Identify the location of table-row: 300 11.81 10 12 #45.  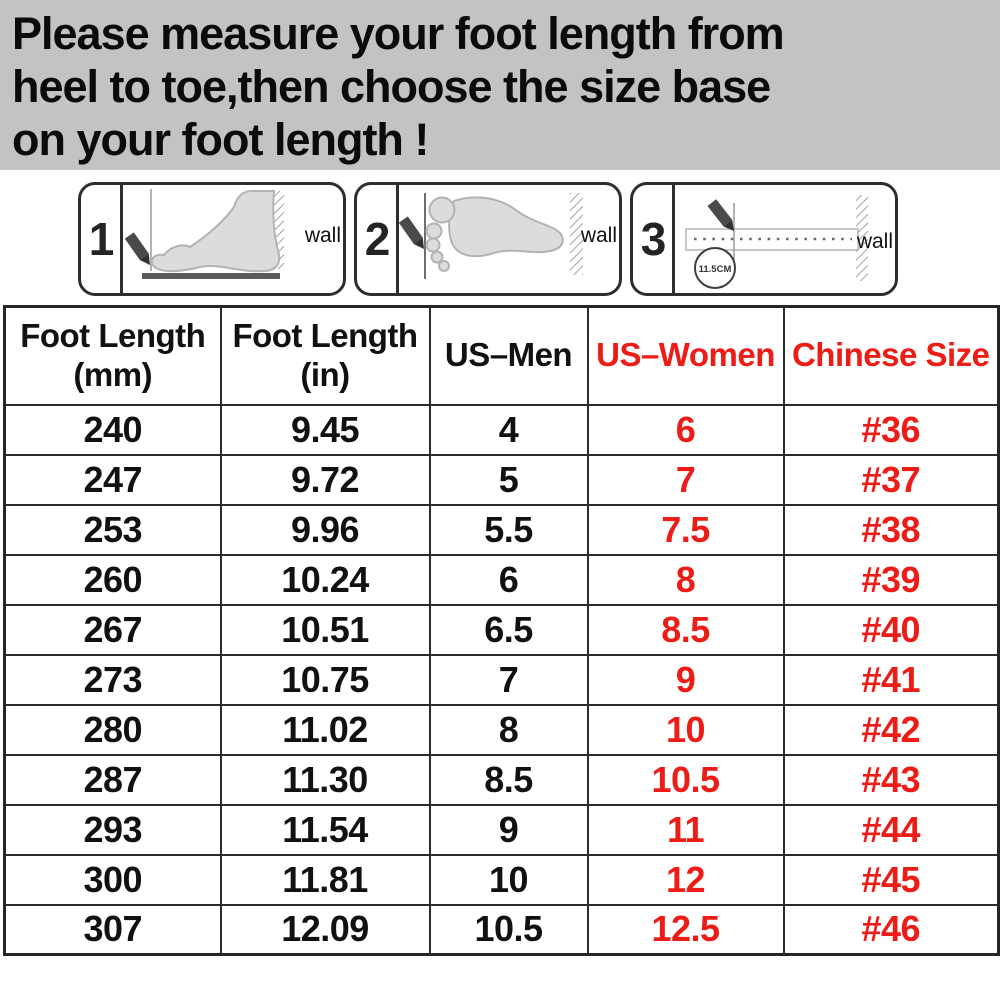
(501, 879).